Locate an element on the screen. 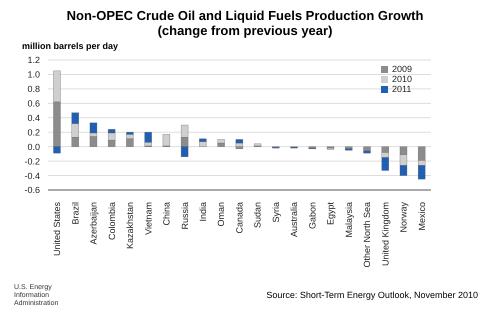 The height and width of the screenshot is (315, 490). x-tick-label: Sudan is located at coordinates (257, 215).